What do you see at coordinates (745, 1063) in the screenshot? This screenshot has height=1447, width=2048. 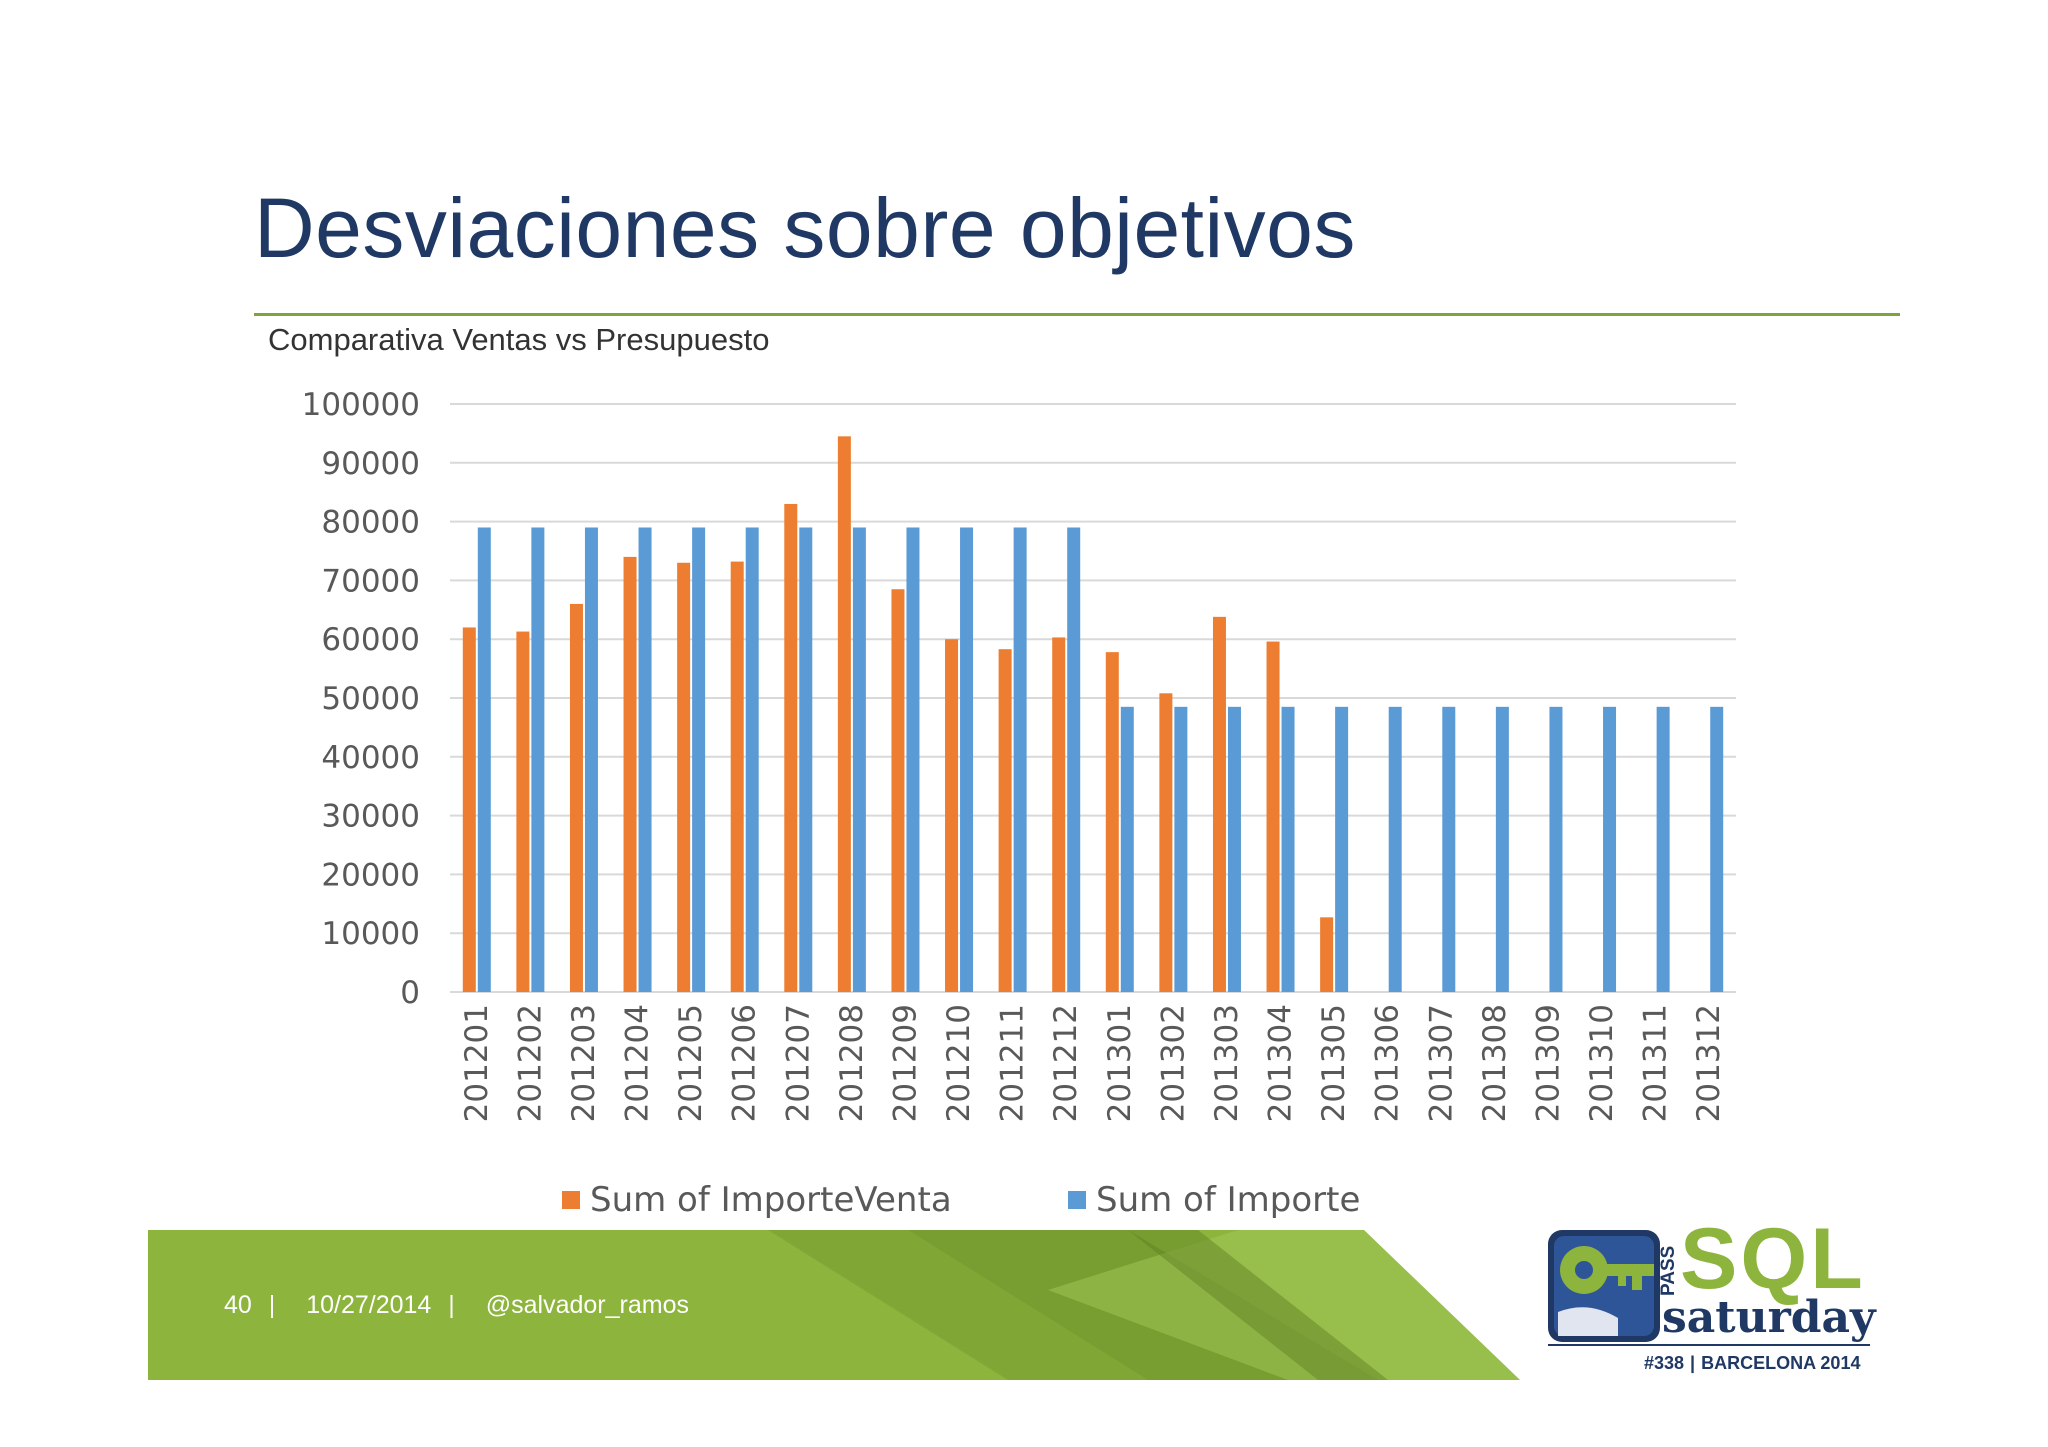 I see `x-tick-label: 201206` at bounding box center [745, 1063].